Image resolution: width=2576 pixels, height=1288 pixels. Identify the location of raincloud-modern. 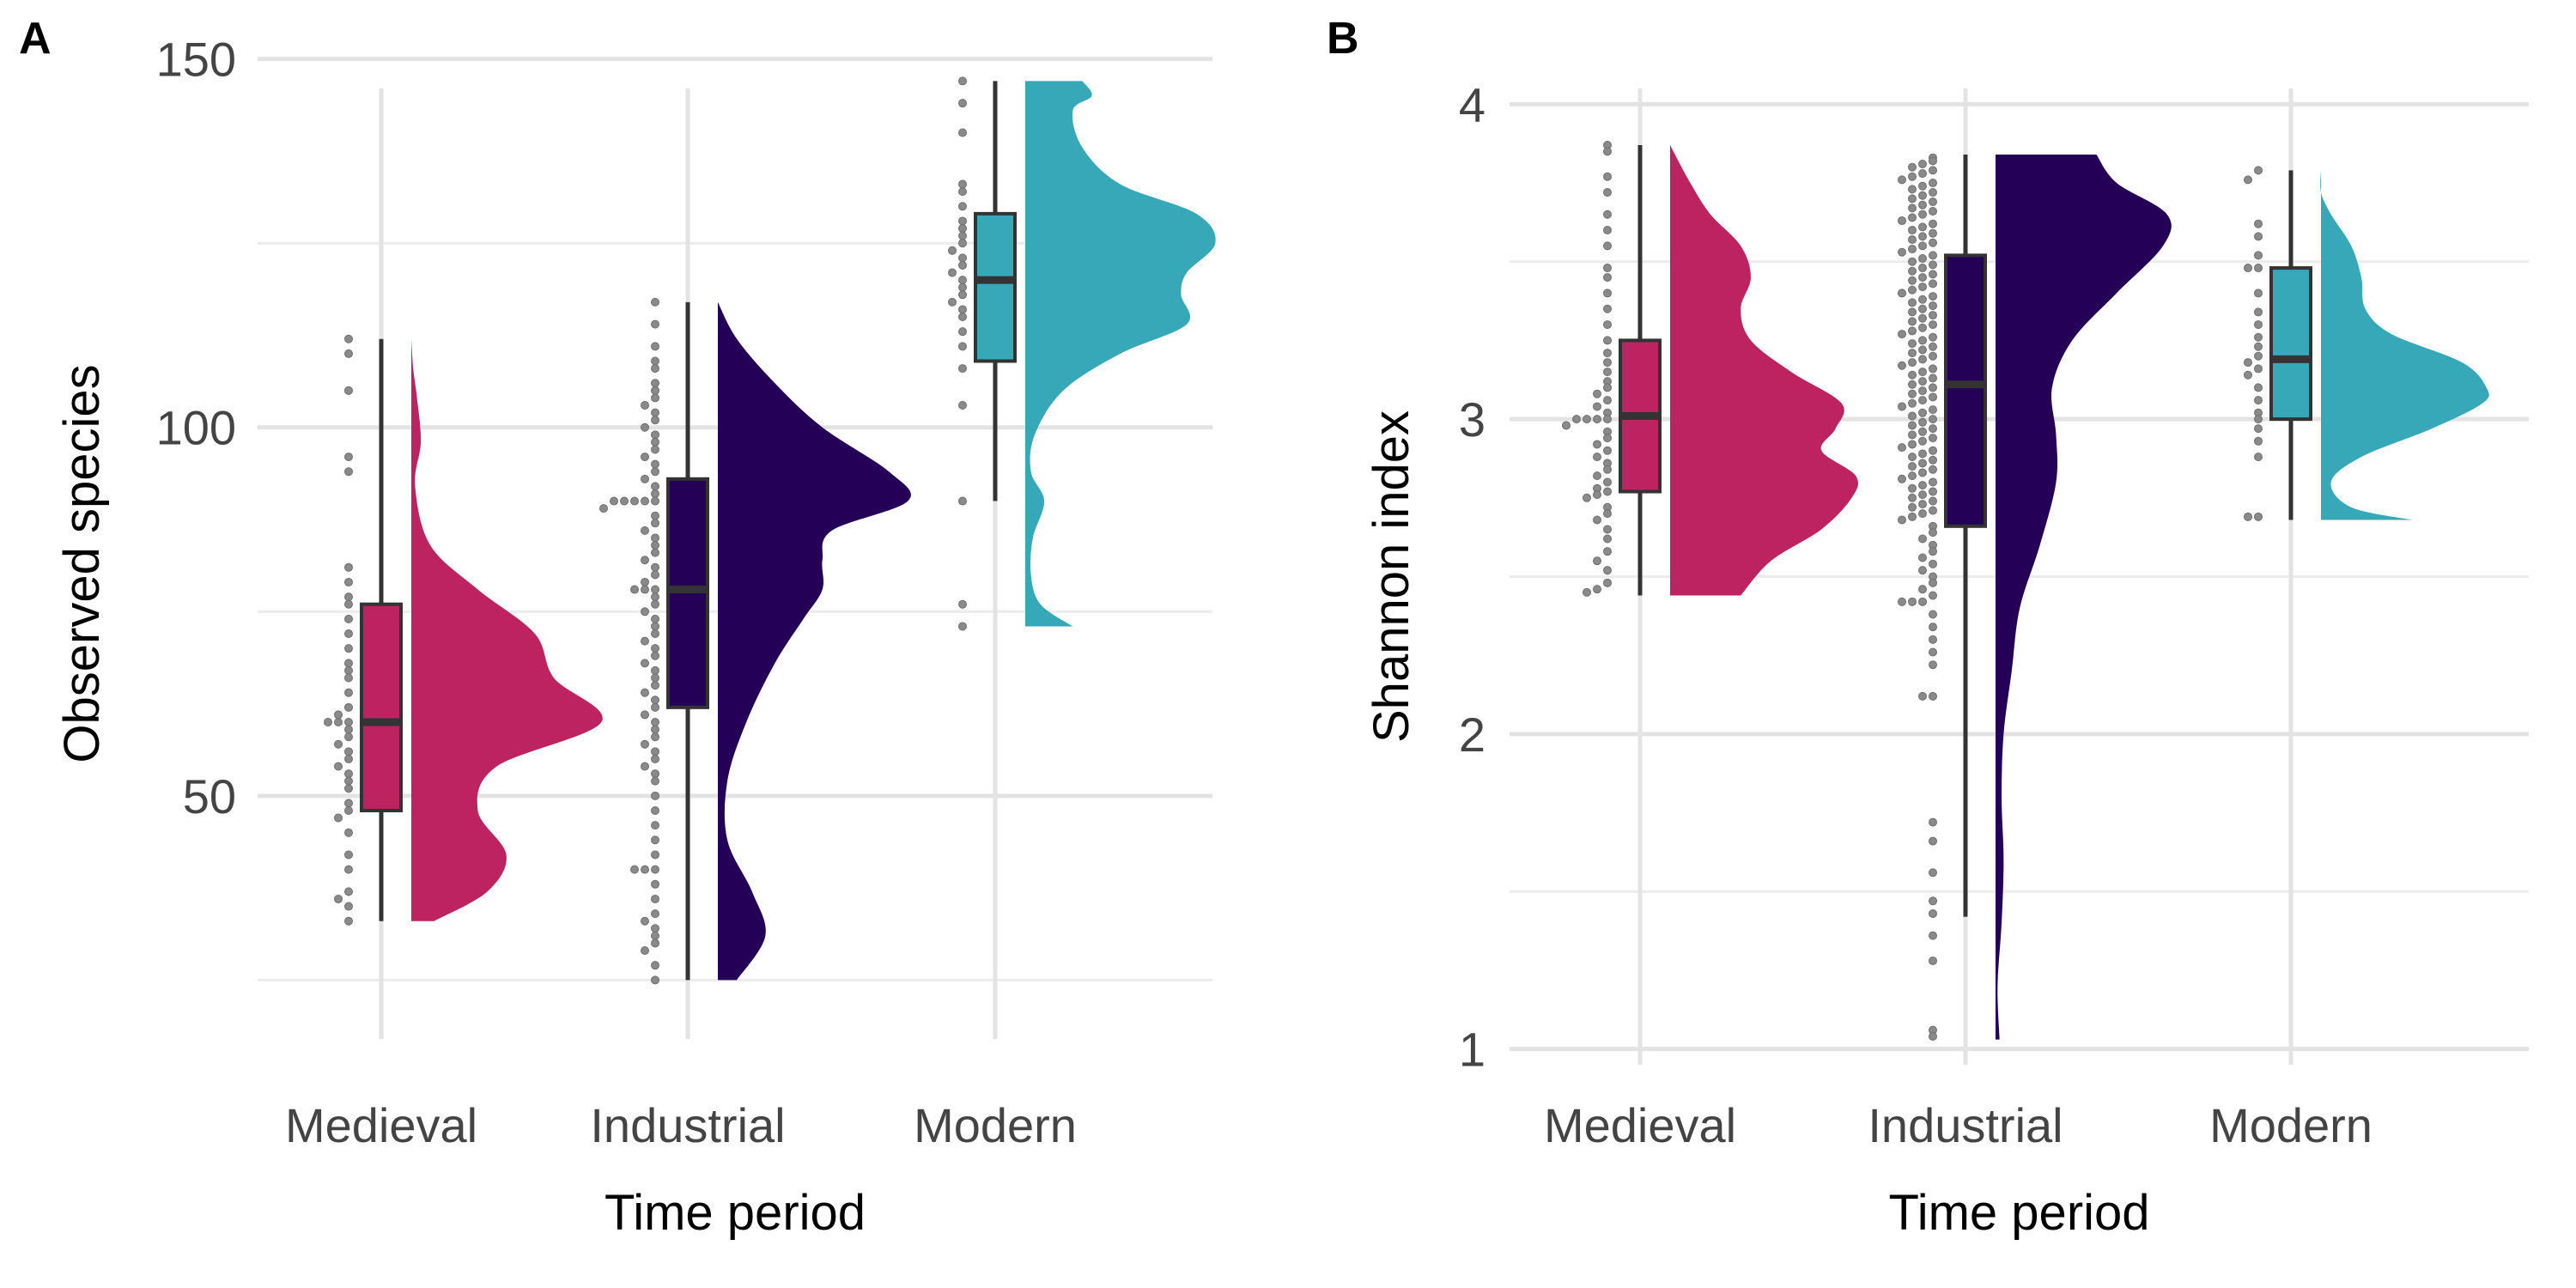
(1082, 354).